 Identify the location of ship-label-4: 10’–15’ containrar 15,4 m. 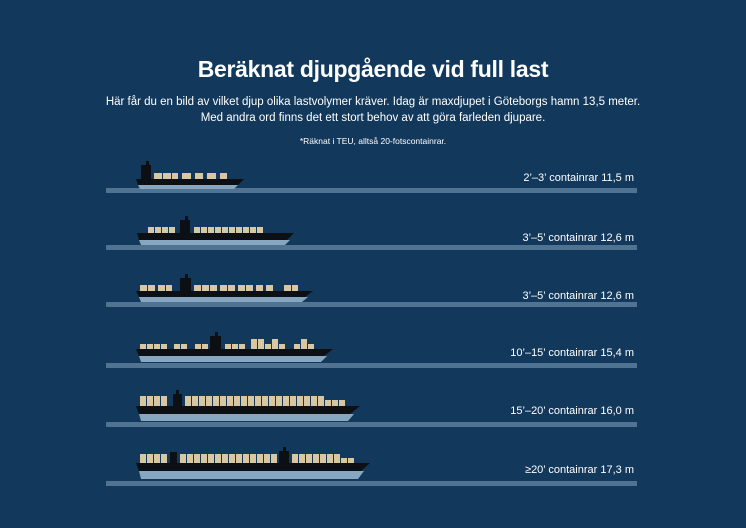
(572, 353).